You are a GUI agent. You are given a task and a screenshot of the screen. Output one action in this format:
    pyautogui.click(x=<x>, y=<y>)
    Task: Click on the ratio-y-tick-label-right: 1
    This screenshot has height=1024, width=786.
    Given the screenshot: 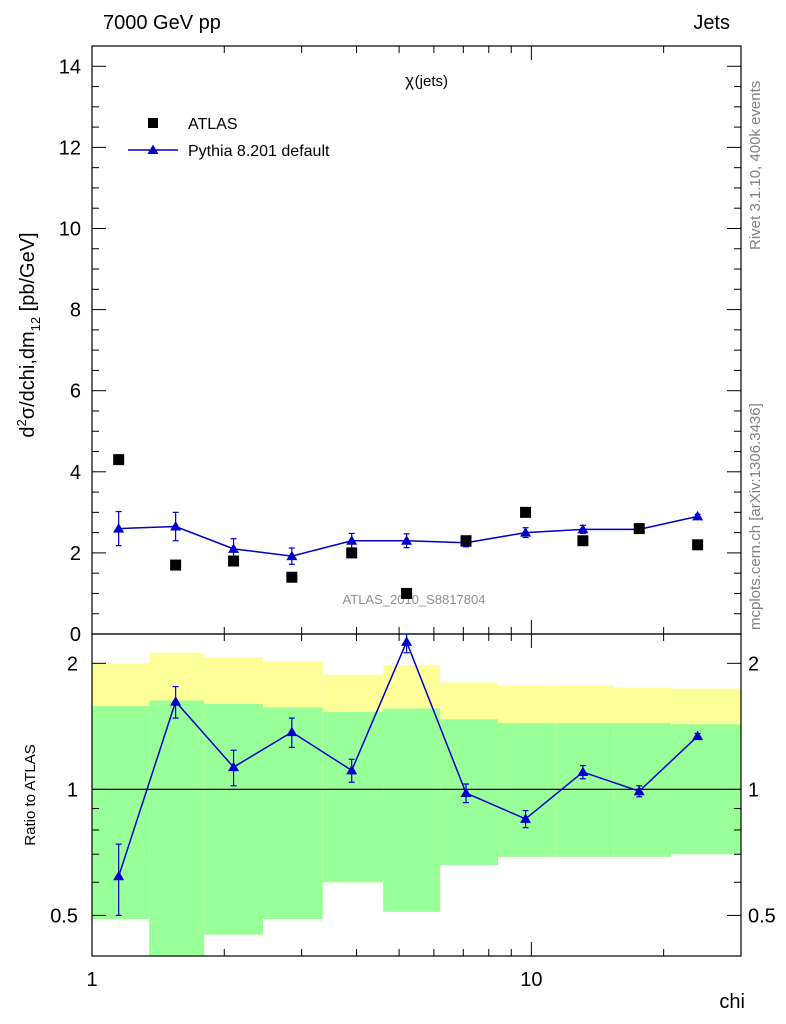 What is the action you would take?
    pyautogui.click(x=753, y=790)
    